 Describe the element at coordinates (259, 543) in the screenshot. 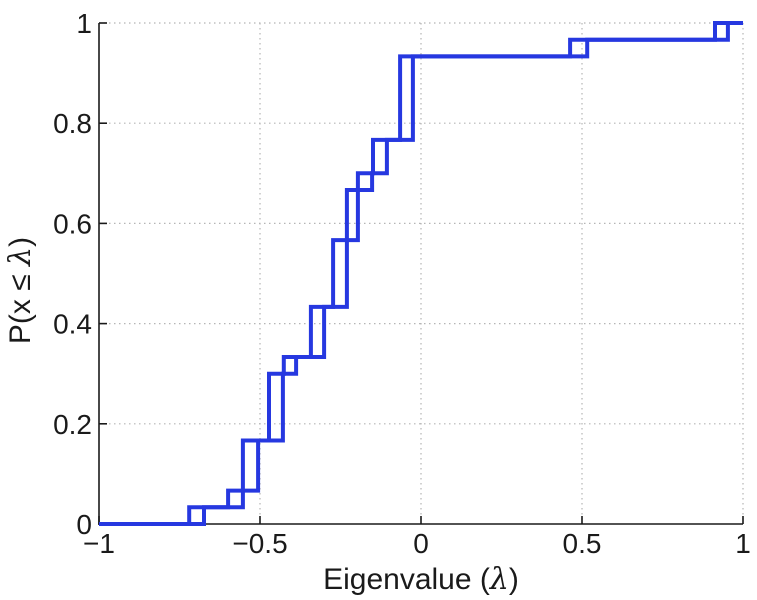

I see `x-tick-label: −0.5` at that location.